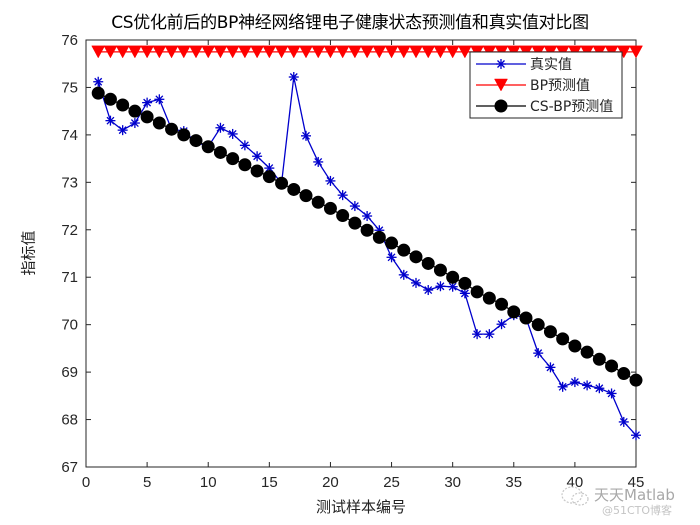 This screenshot has width=700, height=525. What do you see at coordinates (208, 482) in the screenshot?
I see `x-tick-label: 10` at bounding box center [208, 482].